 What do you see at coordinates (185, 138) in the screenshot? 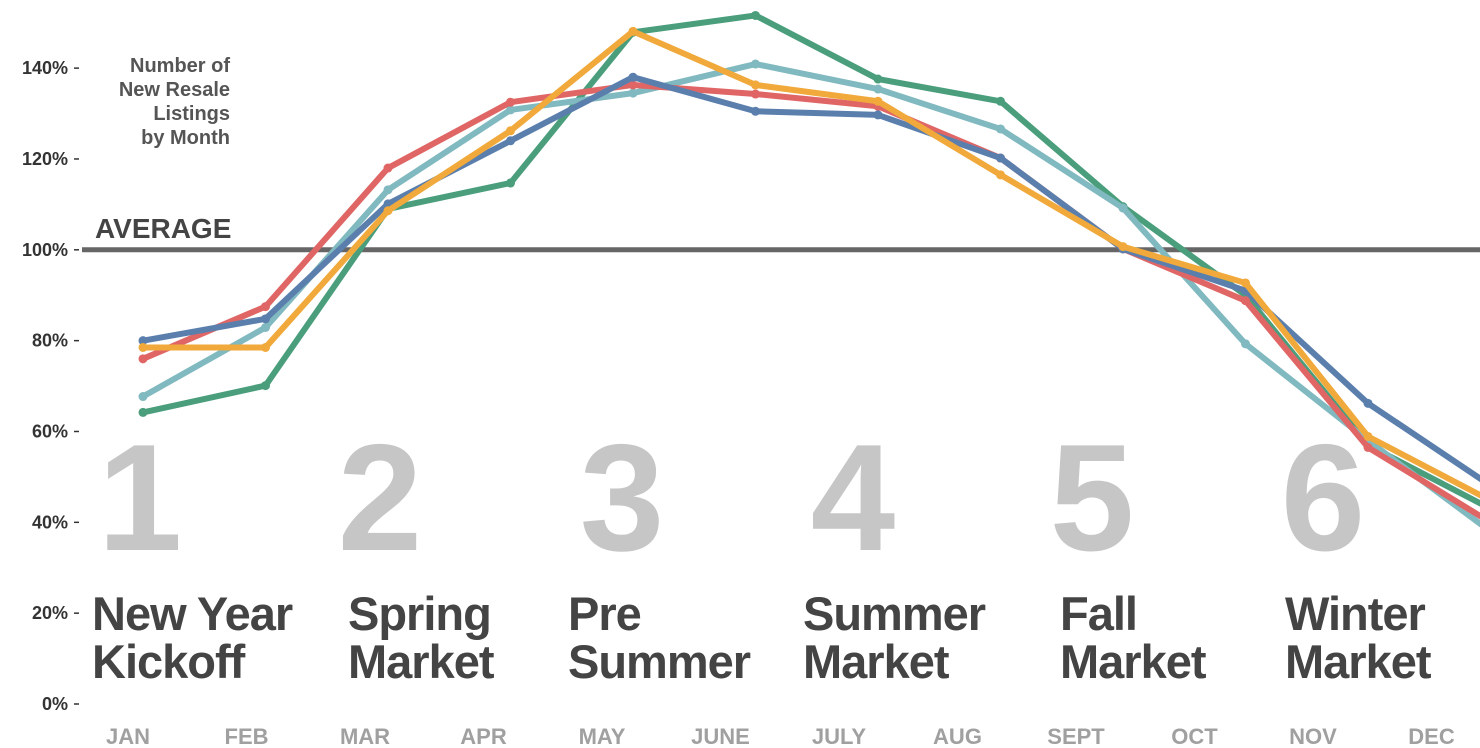
I see `chart-title: by Month` at bounding box center [185, 138].